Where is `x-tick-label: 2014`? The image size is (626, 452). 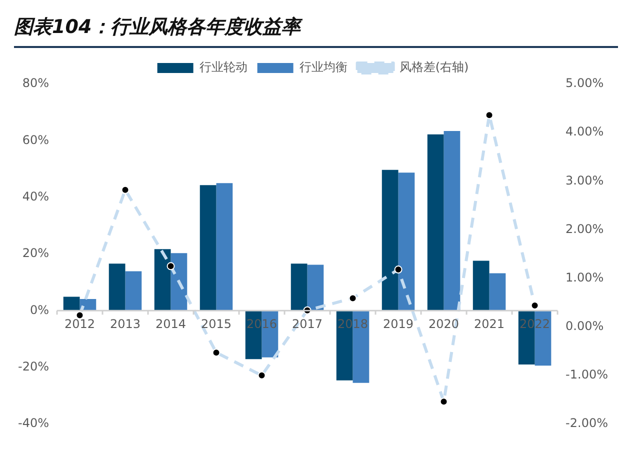
x-tick-label: 2014 is located at coordinates (170, 323).